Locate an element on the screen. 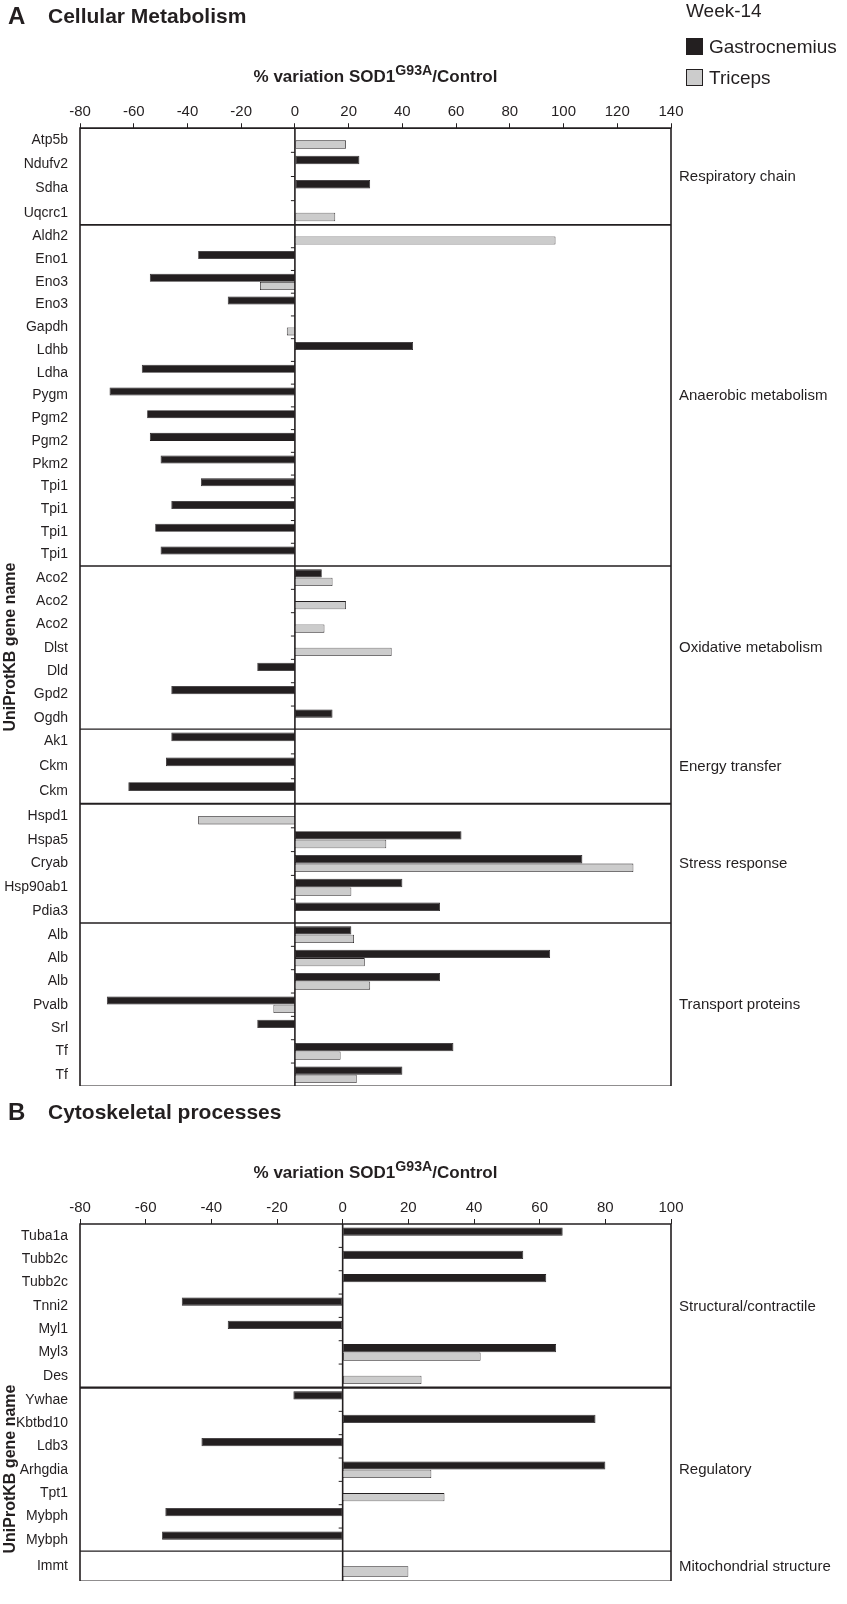  legend-label: Gastrocnemius is located at coordinates (773, 46).